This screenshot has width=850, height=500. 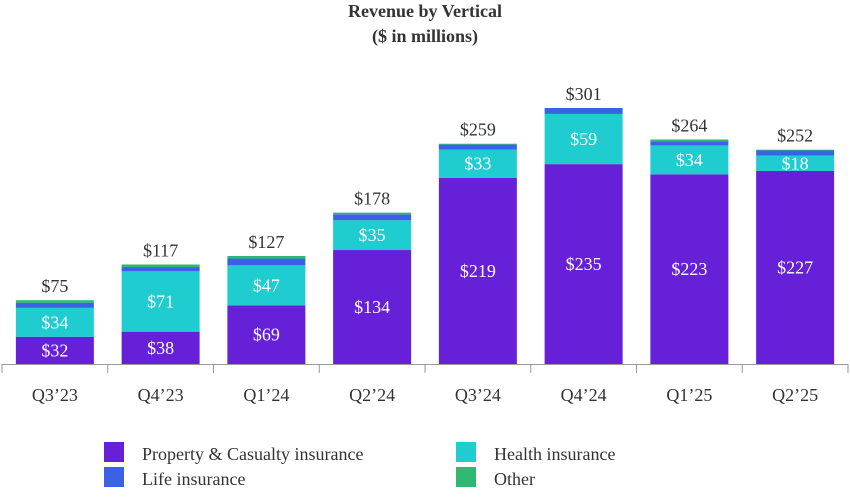 I want to click on segment-label-2-6: $59, so click(x=583, y=139).